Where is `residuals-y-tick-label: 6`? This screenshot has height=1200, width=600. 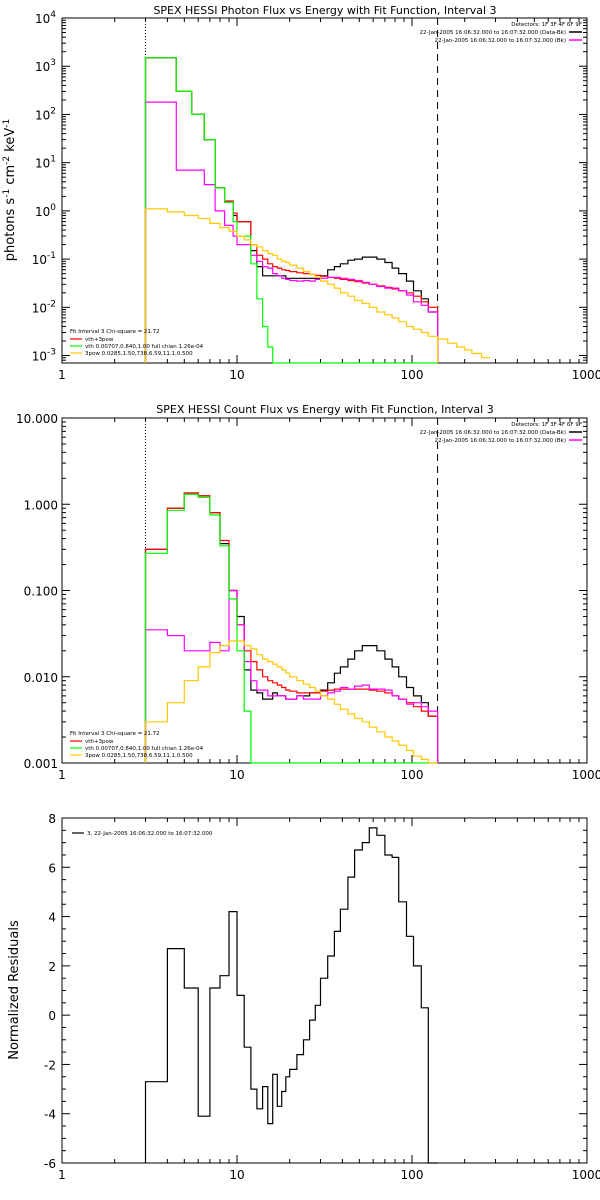
residuals-y-tick-label: 6 is located at coordinates (52, 868).